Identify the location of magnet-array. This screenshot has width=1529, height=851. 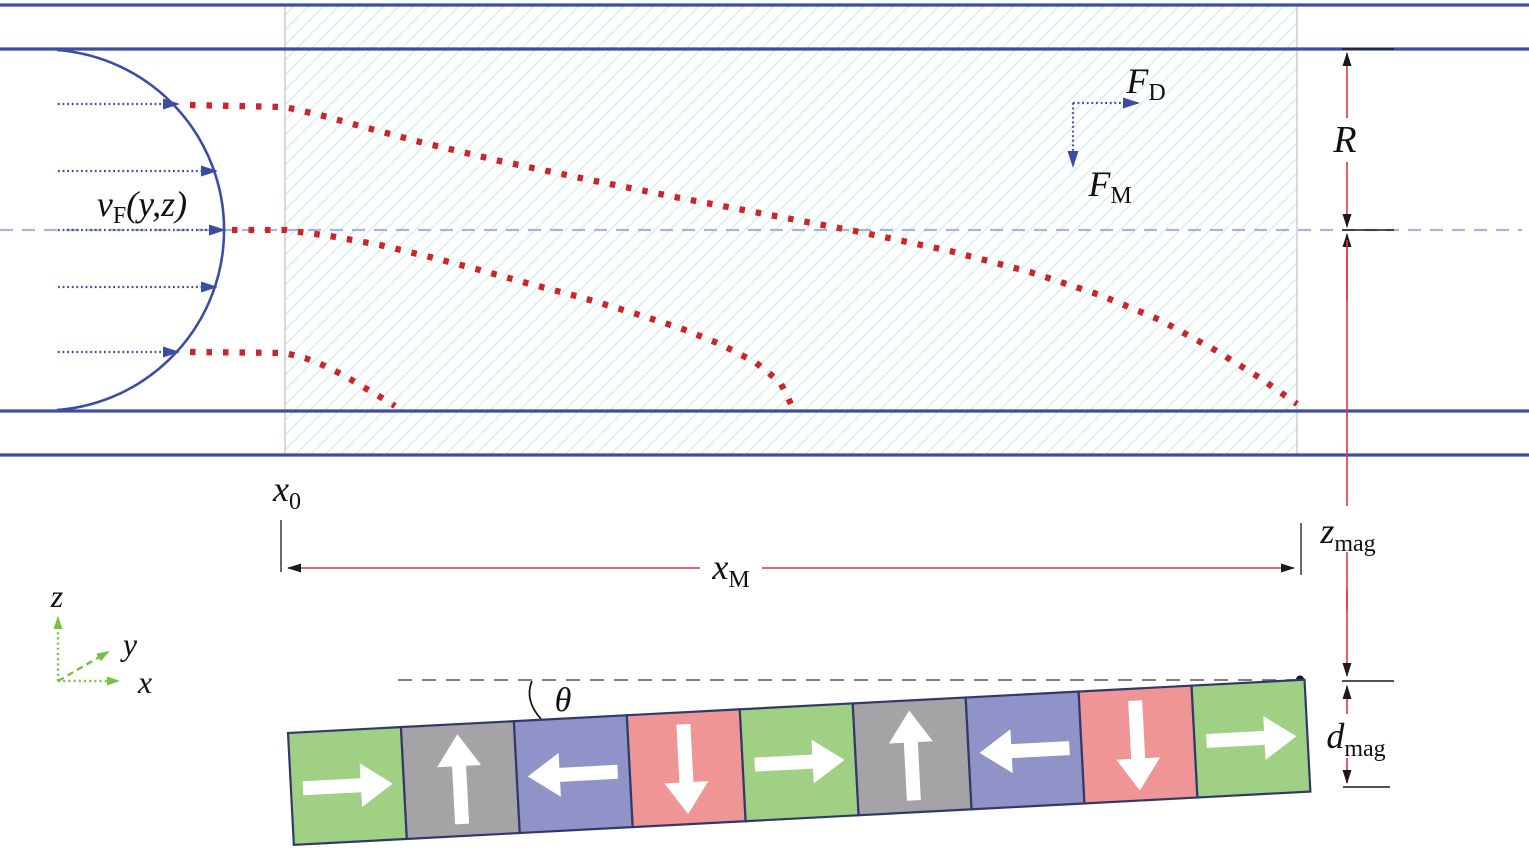
(799, 762).